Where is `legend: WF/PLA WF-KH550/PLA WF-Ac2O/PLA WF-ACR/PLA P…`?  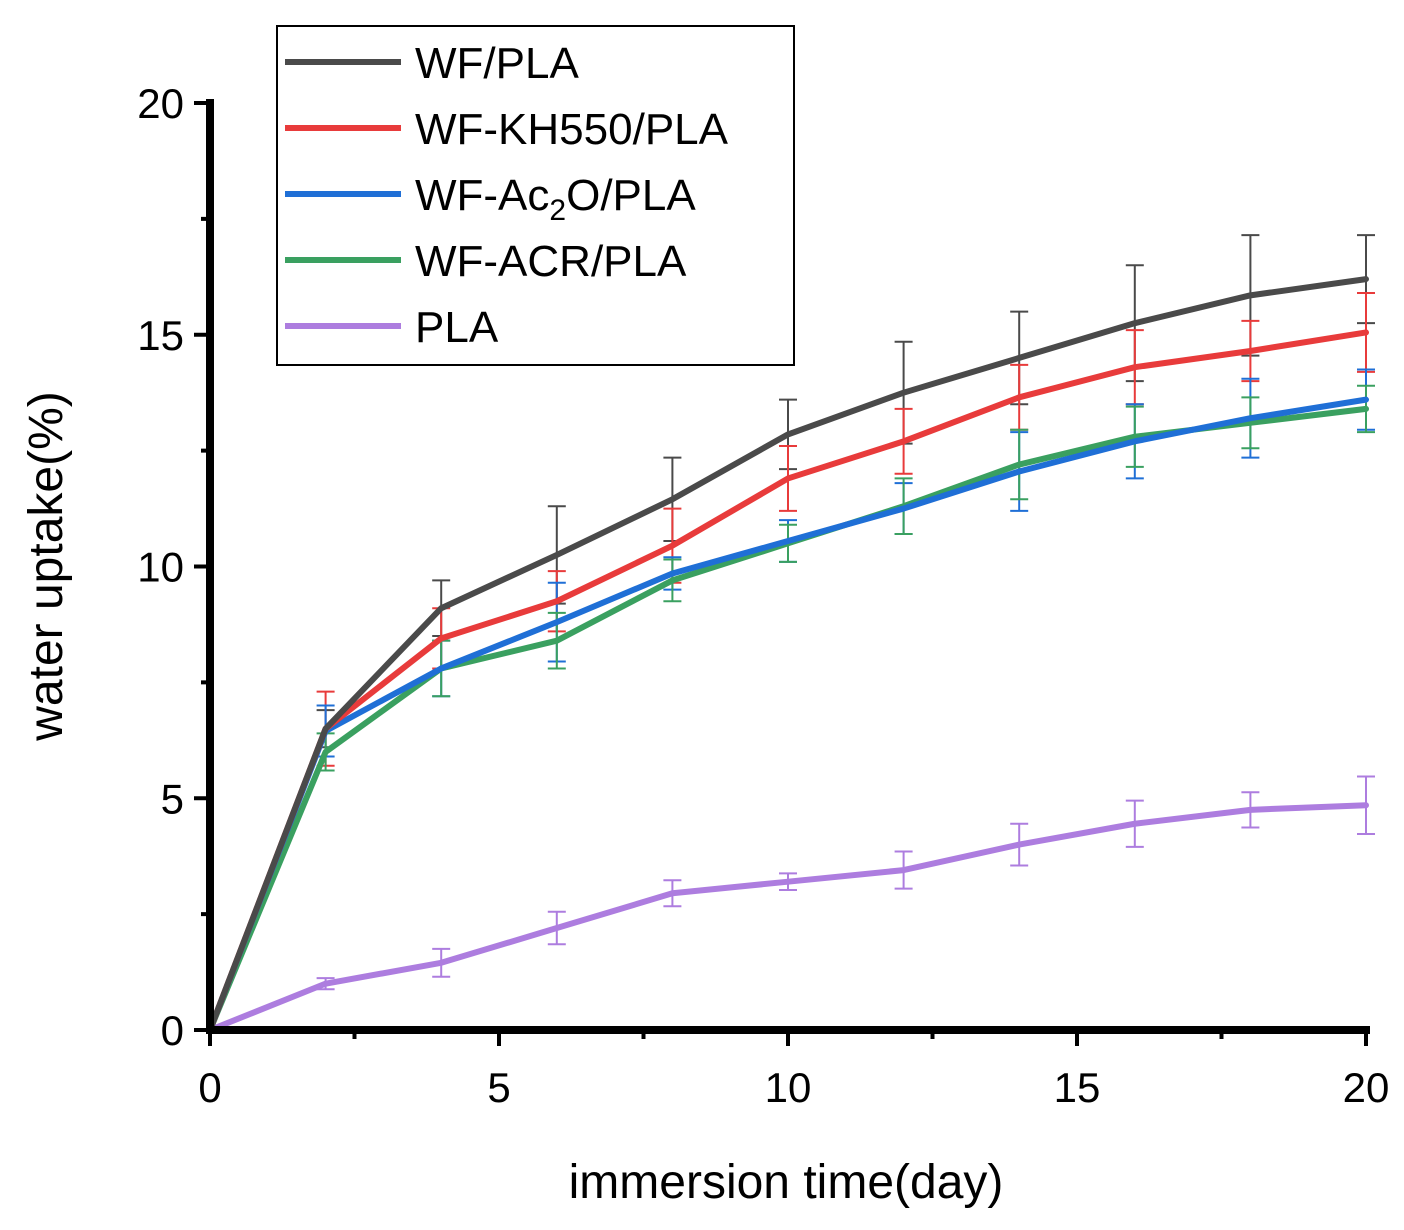
legend: WF/PLA WF-KH550/PLA WF-Ac2O/PLA WF-ACR/PLA P… is located at coordinates (535, 195).